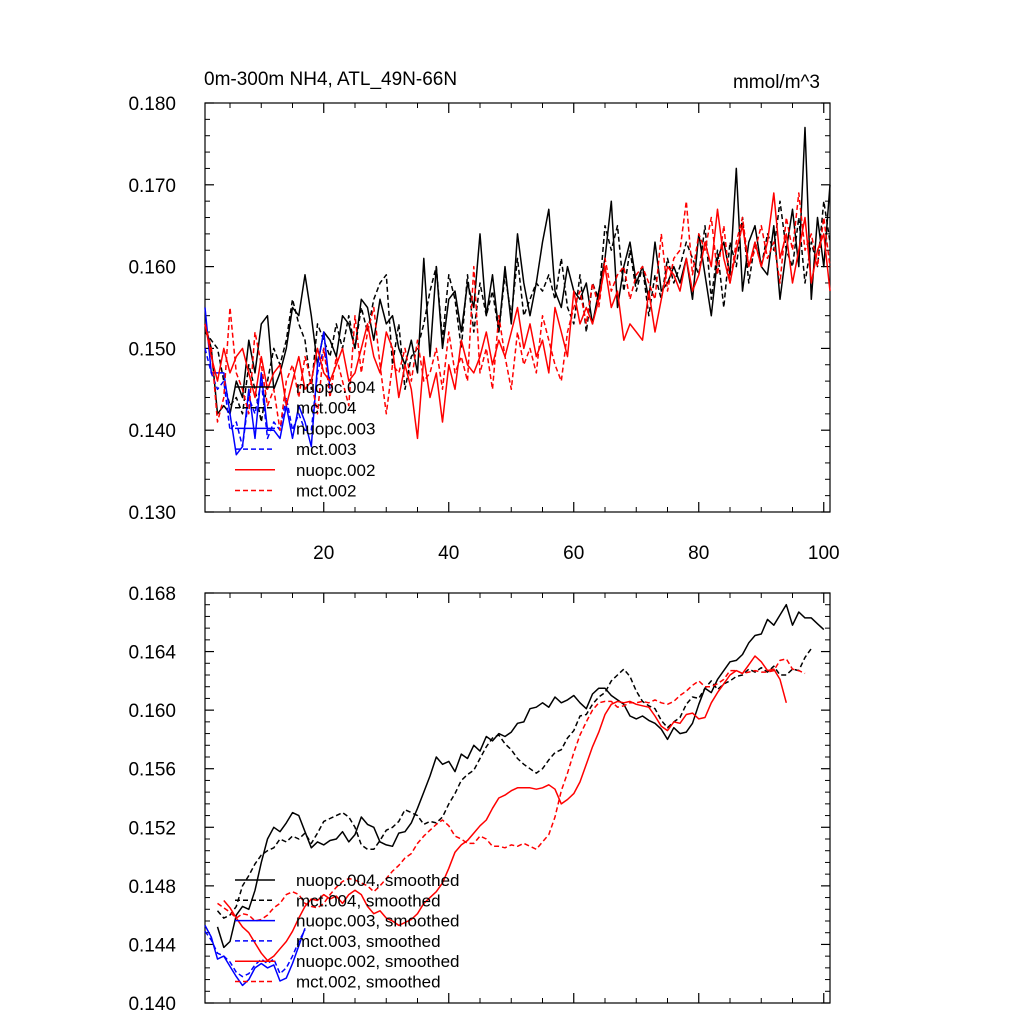 This screenshot has width=1024, height=1024. I want to click on y-tick-label: 0.152, so click(152, 828).